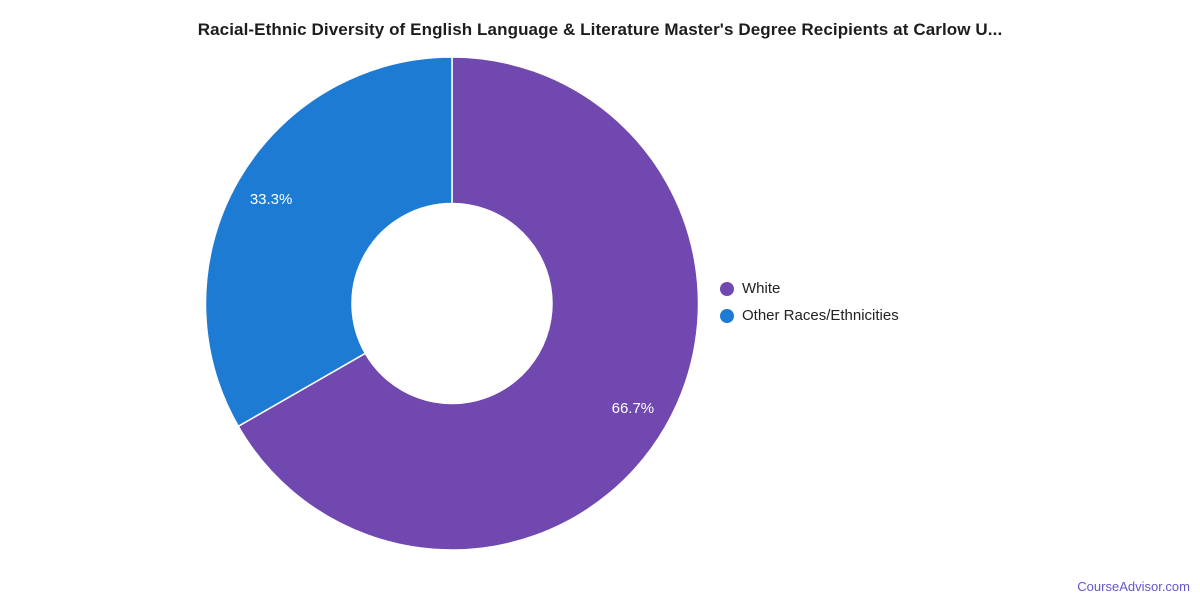 The image size is (1200, 600). What do you see at coordinates (271, 199) in the screenshot?
I see `slice-label-other-races-ethnicities: 33.3%` at bounding box center [271, 199].